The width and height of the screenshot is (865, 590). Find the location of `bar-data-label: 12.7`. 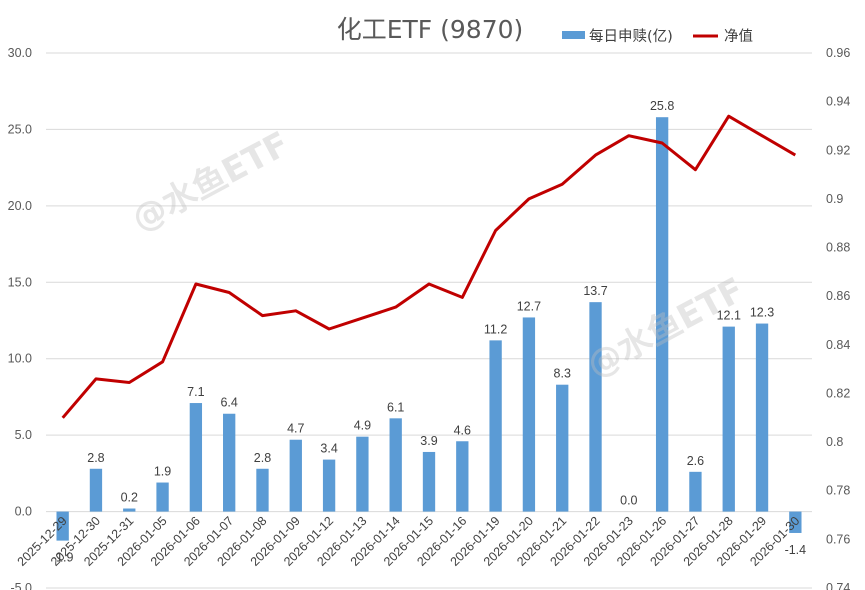

bar-data-label: 12.7 is located at coordinates (529, 306).